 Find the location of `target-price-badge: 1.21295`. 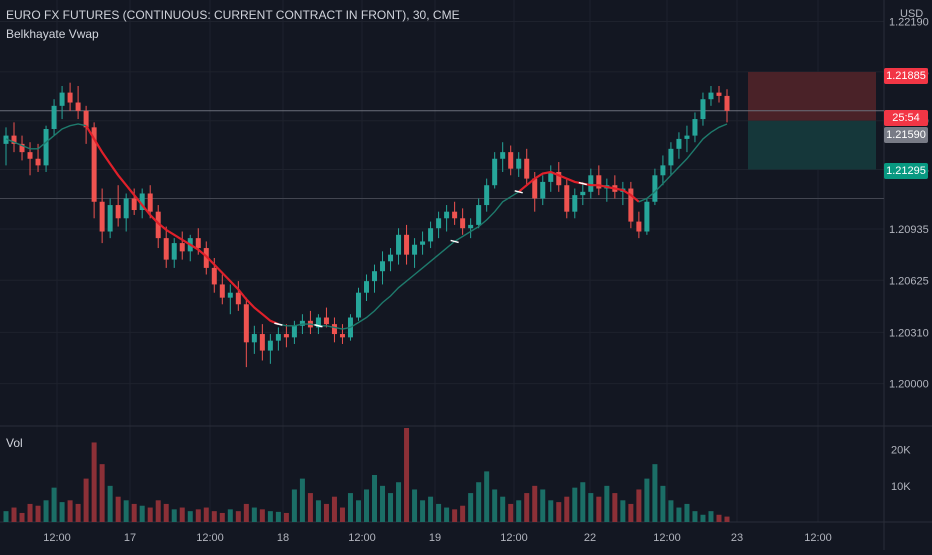

target-price-badge: 1.21295 is located at coordinates (906, 171).